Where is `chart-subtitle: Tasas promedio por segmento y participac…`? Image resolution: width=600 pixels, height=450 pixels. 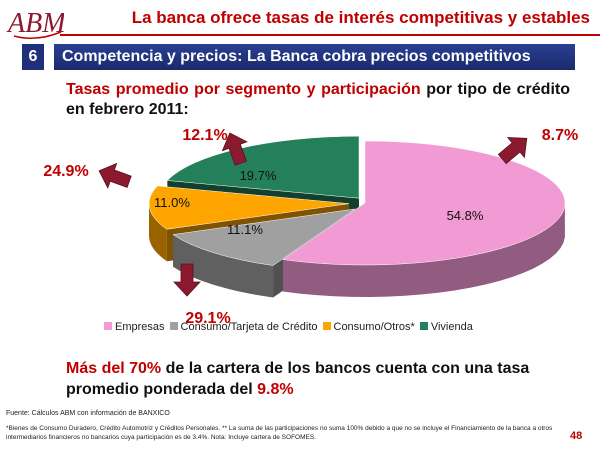
chart-subtitle: Tasas promedio por segmento y participac… is located at coordinates (318, 100).